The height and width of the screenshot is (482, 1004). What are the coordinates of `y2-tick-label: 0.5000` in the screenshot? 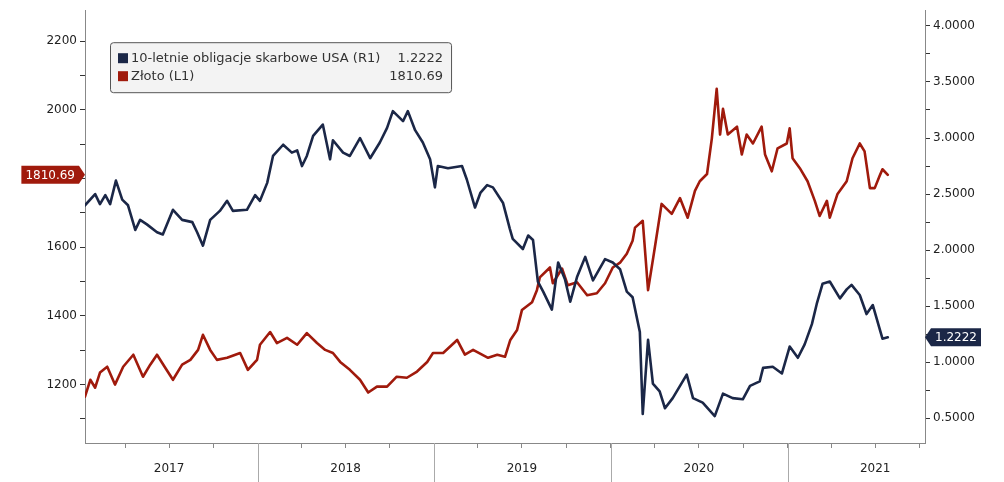 It's located at (954, 417).